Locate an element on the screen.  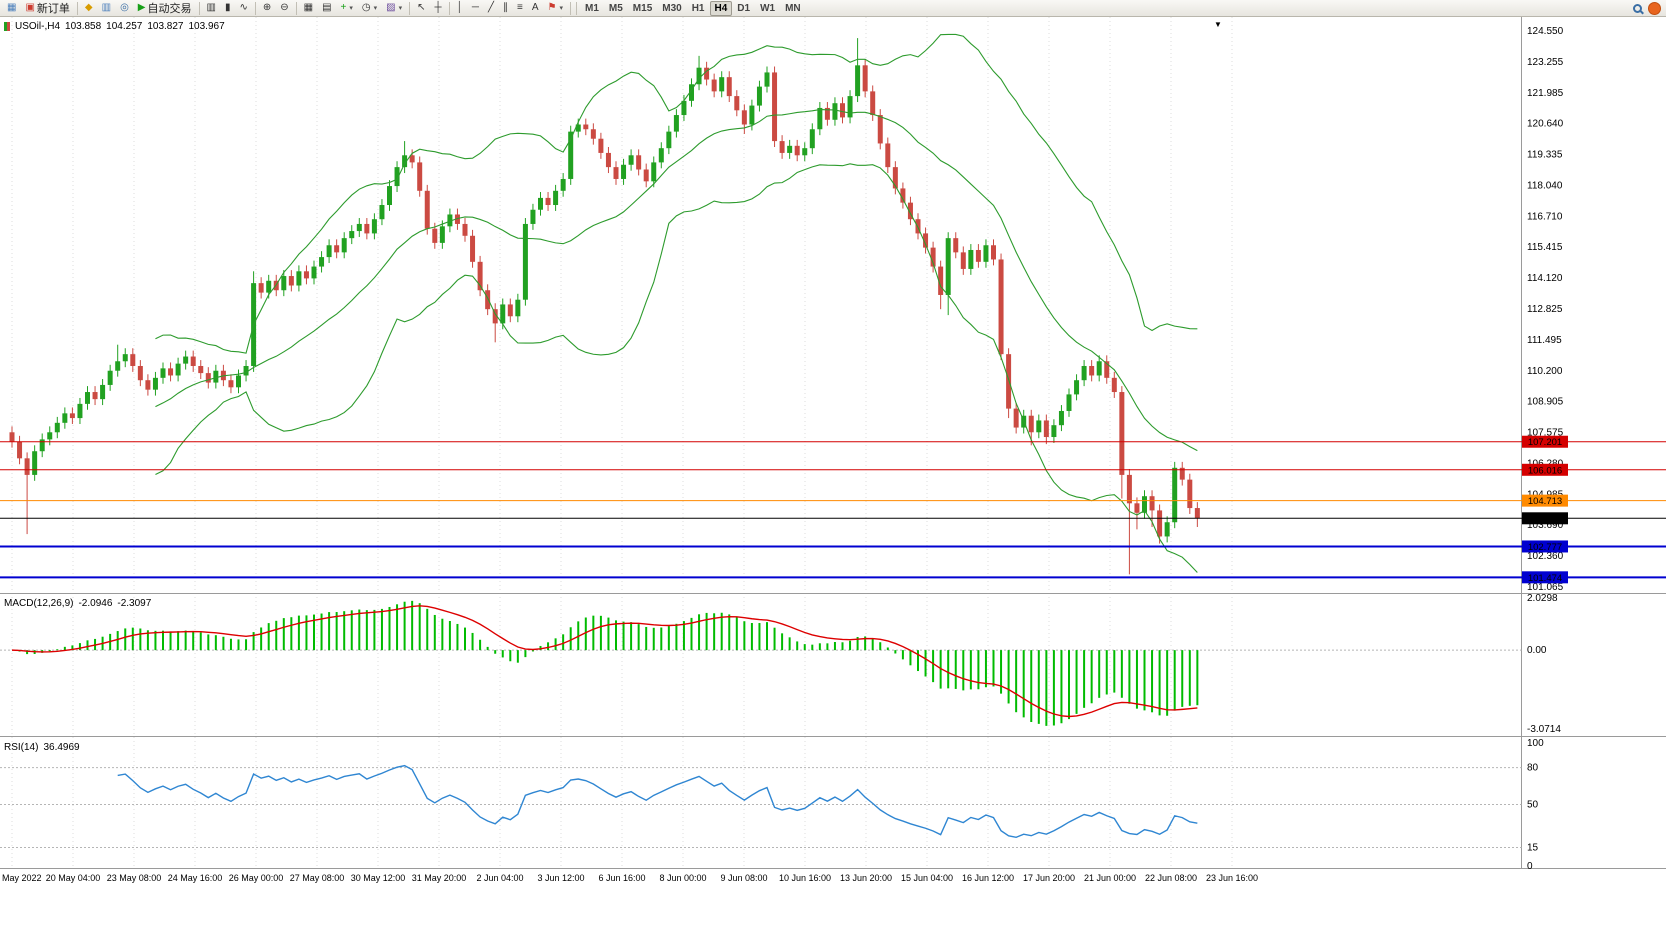
price-axis-label: 103.690 is located at coordinates (1545, 525).